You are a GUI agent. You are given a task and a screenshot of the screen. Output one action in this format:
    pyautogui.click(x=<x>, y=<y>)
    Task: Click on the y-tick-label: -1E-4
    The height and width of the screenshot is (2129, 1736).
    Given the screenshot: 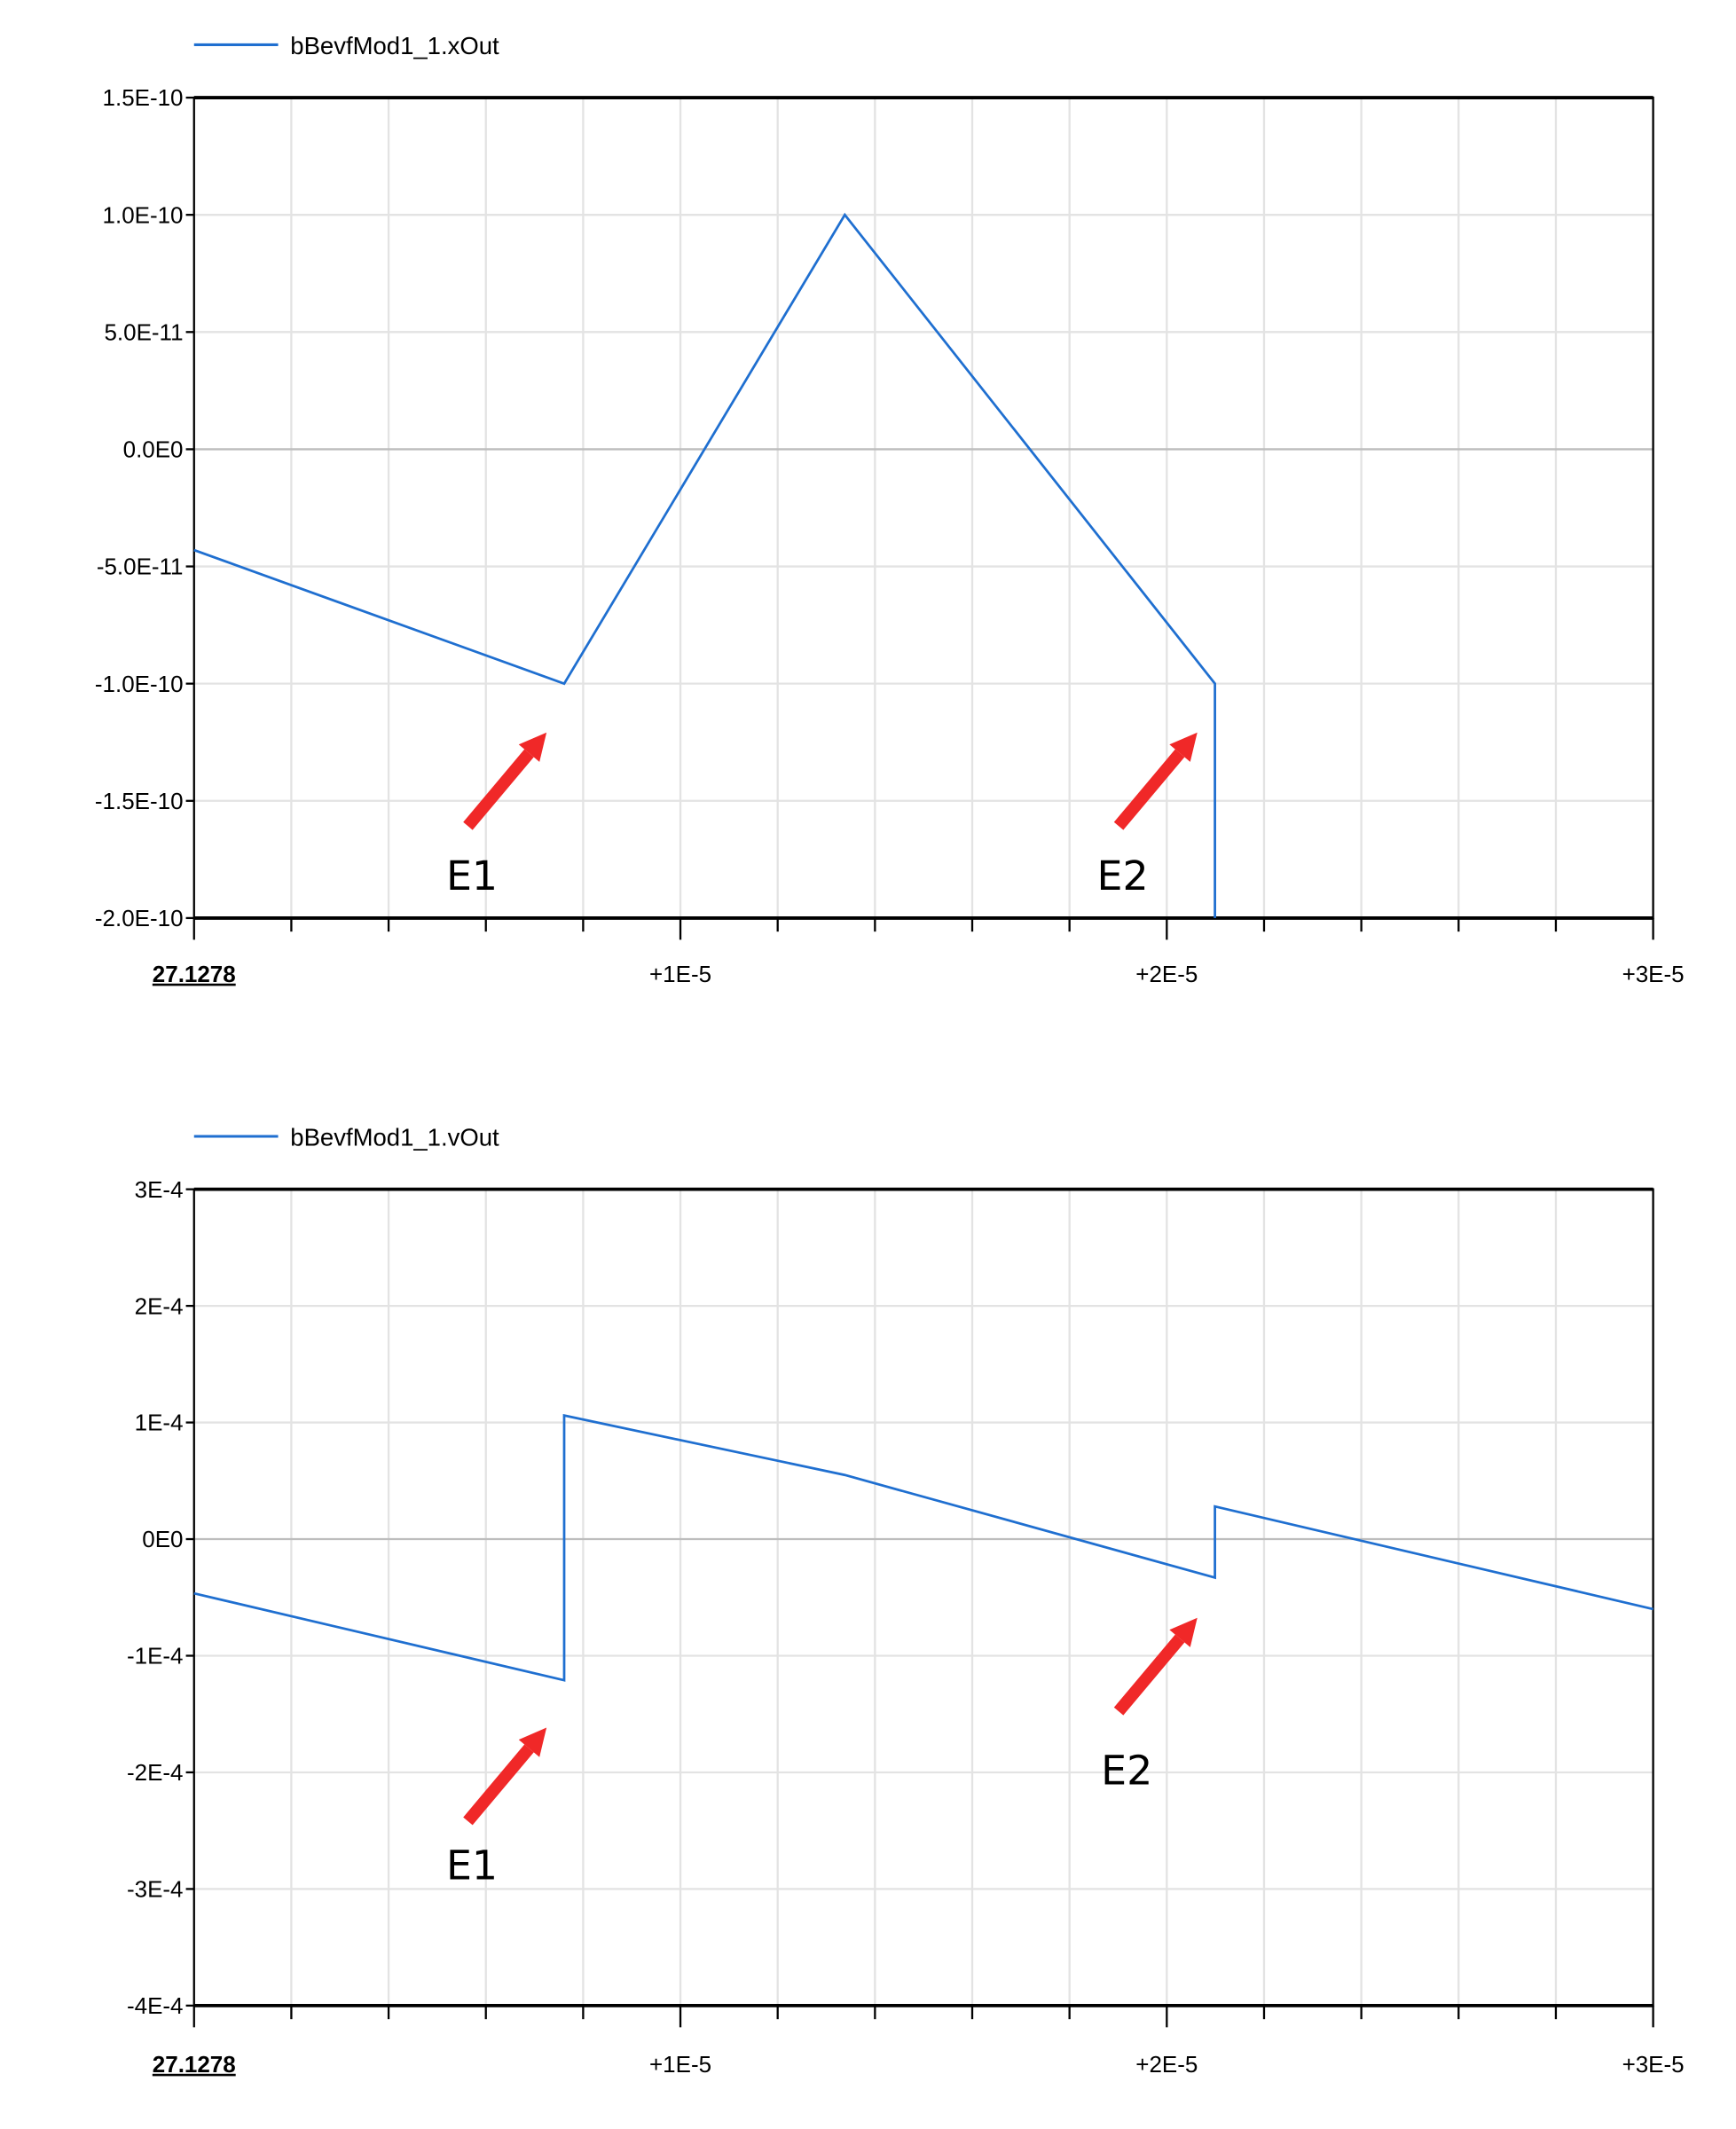 What is the action you would take?
    pyautogui.click(x=155, y=1656)
    